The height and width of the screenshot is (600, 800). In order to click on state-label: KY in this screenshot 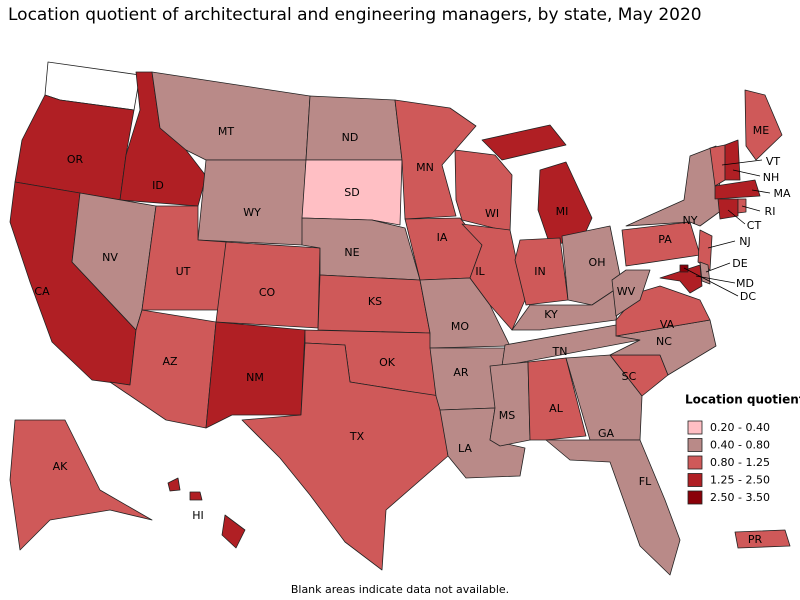, I will do `click(551, 314)`.